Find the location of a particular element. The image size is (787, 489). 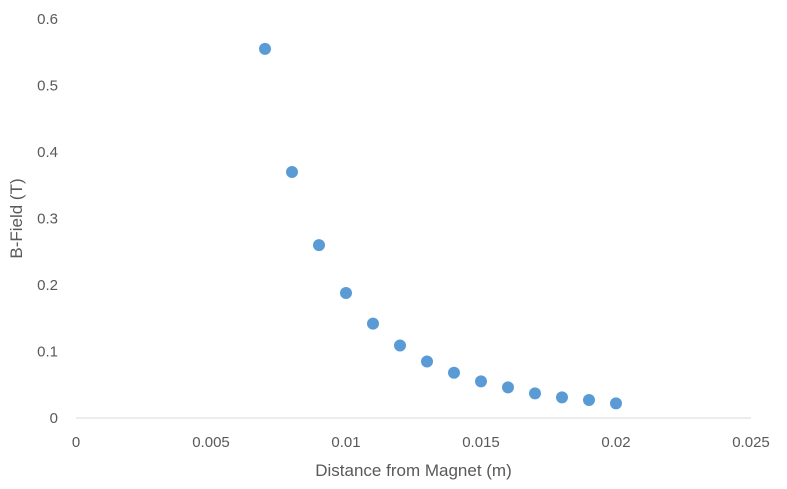

y-axis-ticks: 0 0.1 0.2 0.3 0.4 0.5 0.6 is located at coordinates (47, 219).